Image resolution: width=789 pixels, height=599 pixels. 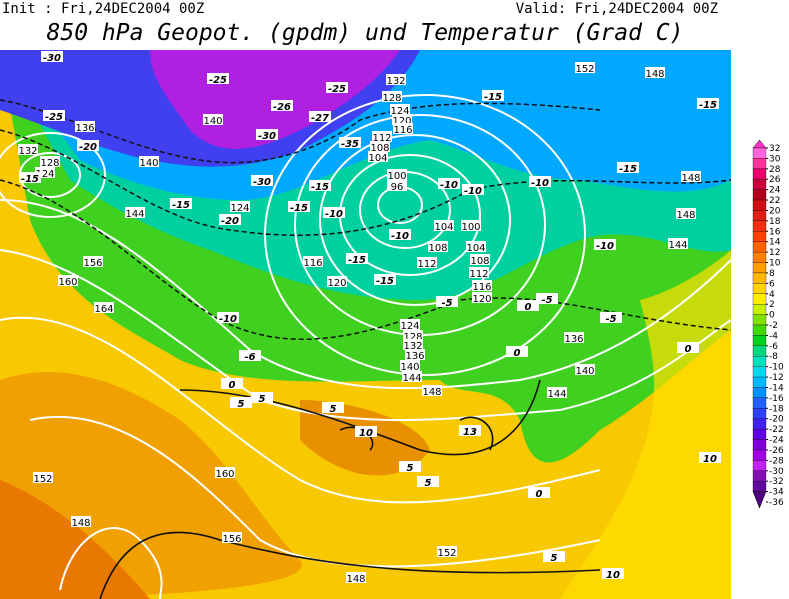 What do you see at coordinates (776, 409) in the screenshot?
I see `colorbar-label: -18` at bounding box center [776, 409].